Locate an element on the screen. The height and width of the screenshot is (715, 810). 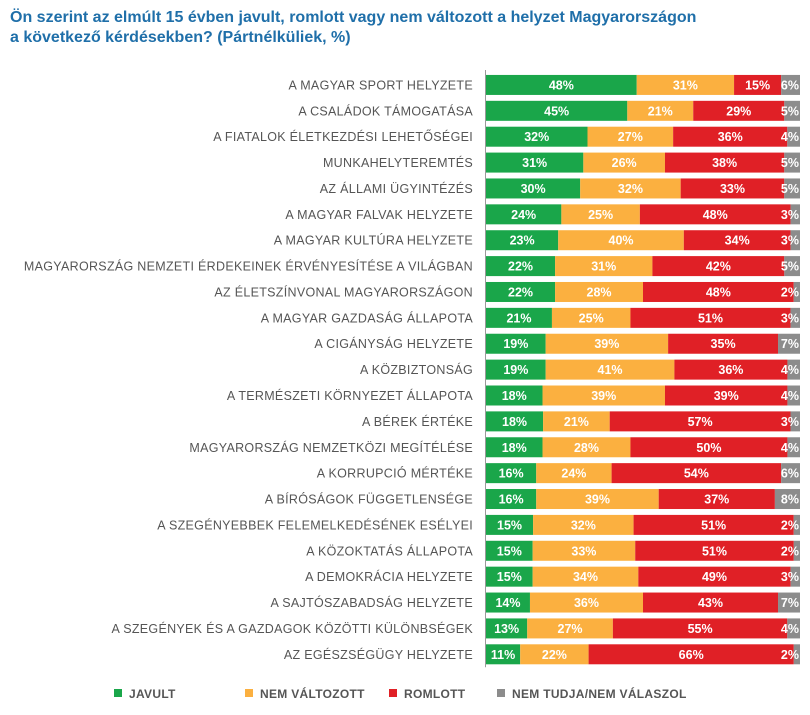
category-label: MUNKAHELYTEREMTÉS is located at coordinates (398, 162).